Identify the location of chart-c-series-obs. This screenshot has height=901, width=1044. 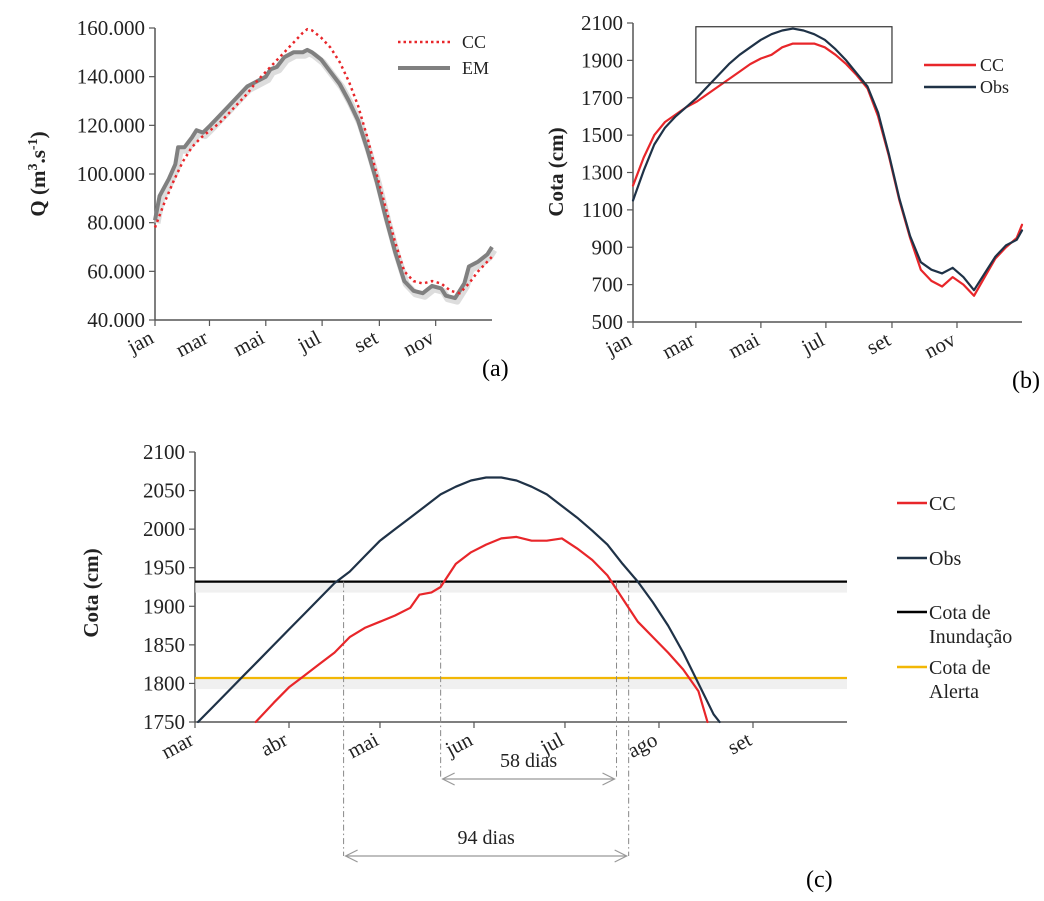
(458, 600).